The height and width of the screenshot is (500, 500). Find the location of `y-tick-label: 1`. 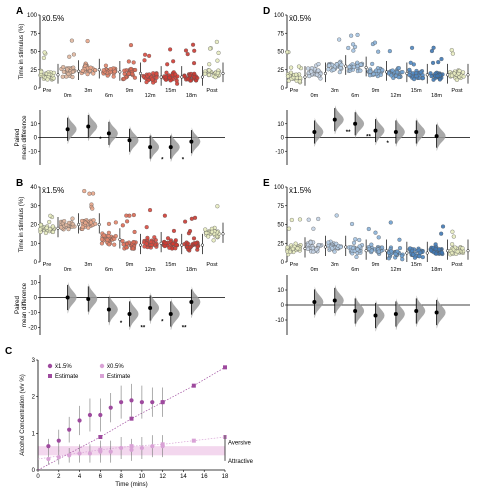

y-tick-label: 1 is located at coordinates (34, 434).